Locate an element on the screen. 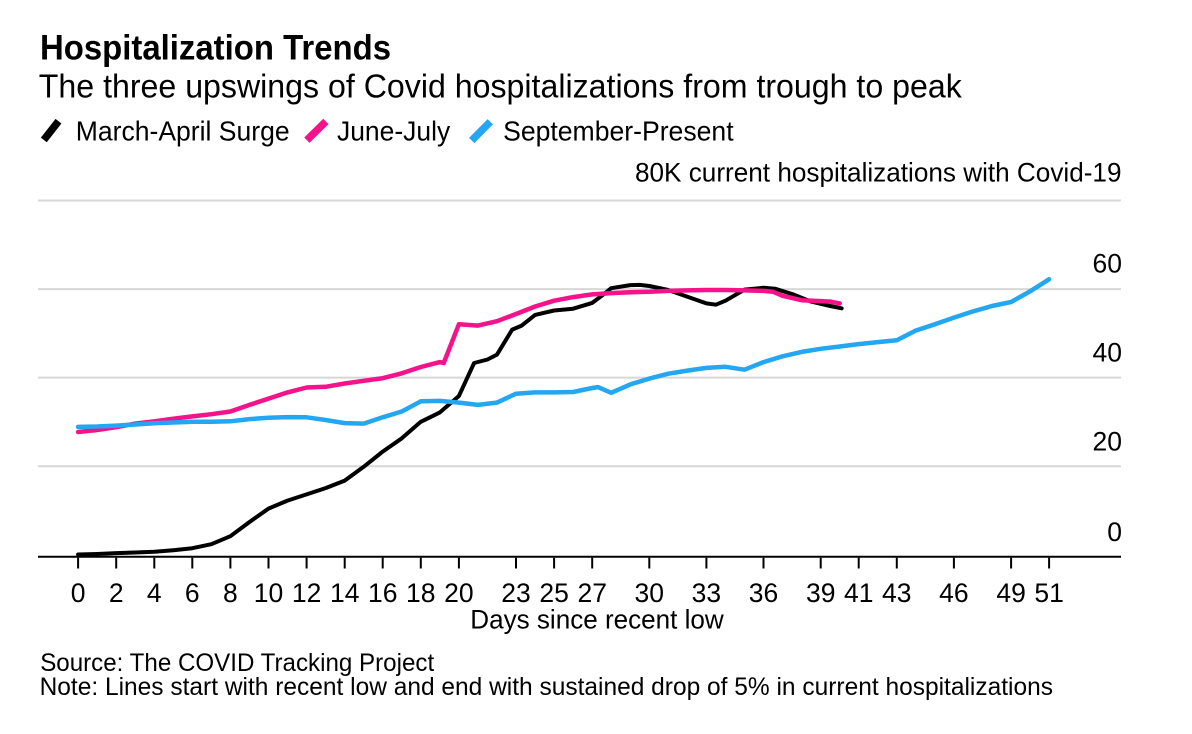  svg-text: 40 is located at coordinates (1107, 352).